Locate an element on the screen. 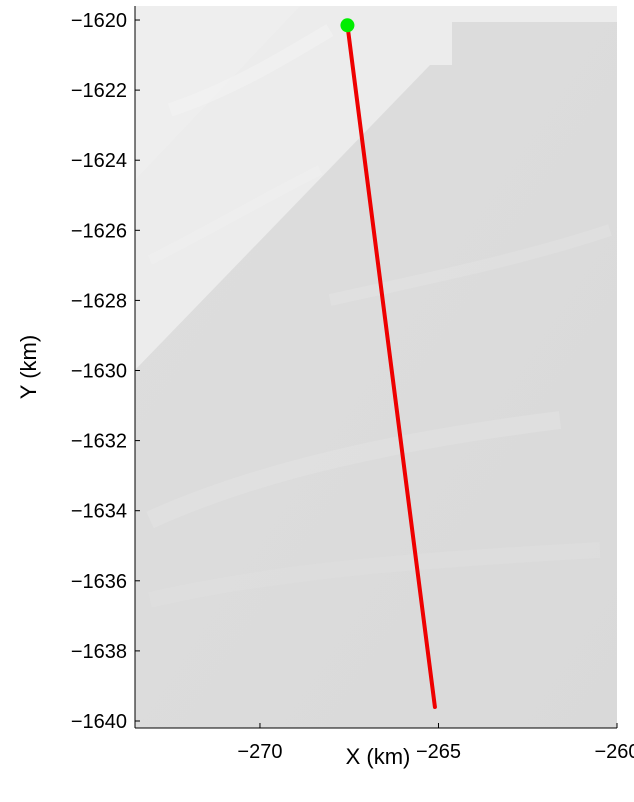 Image resolution: width=634 pixels, height=802 pixels. y-tick-label: −1640 is located at coordinates (99, 722).